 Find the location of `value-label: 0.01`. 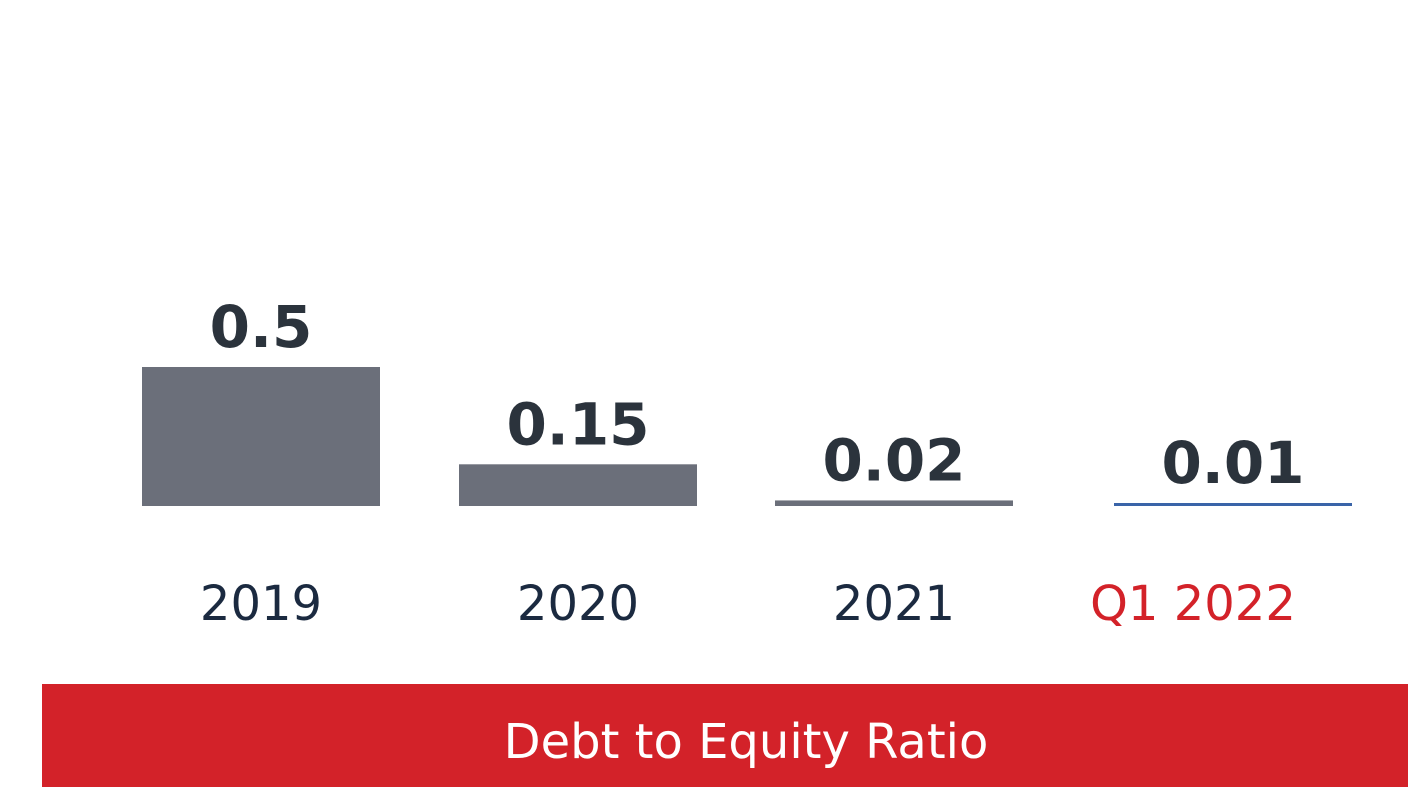

value-label: 0.01 is located at coordinates (1232, 463).